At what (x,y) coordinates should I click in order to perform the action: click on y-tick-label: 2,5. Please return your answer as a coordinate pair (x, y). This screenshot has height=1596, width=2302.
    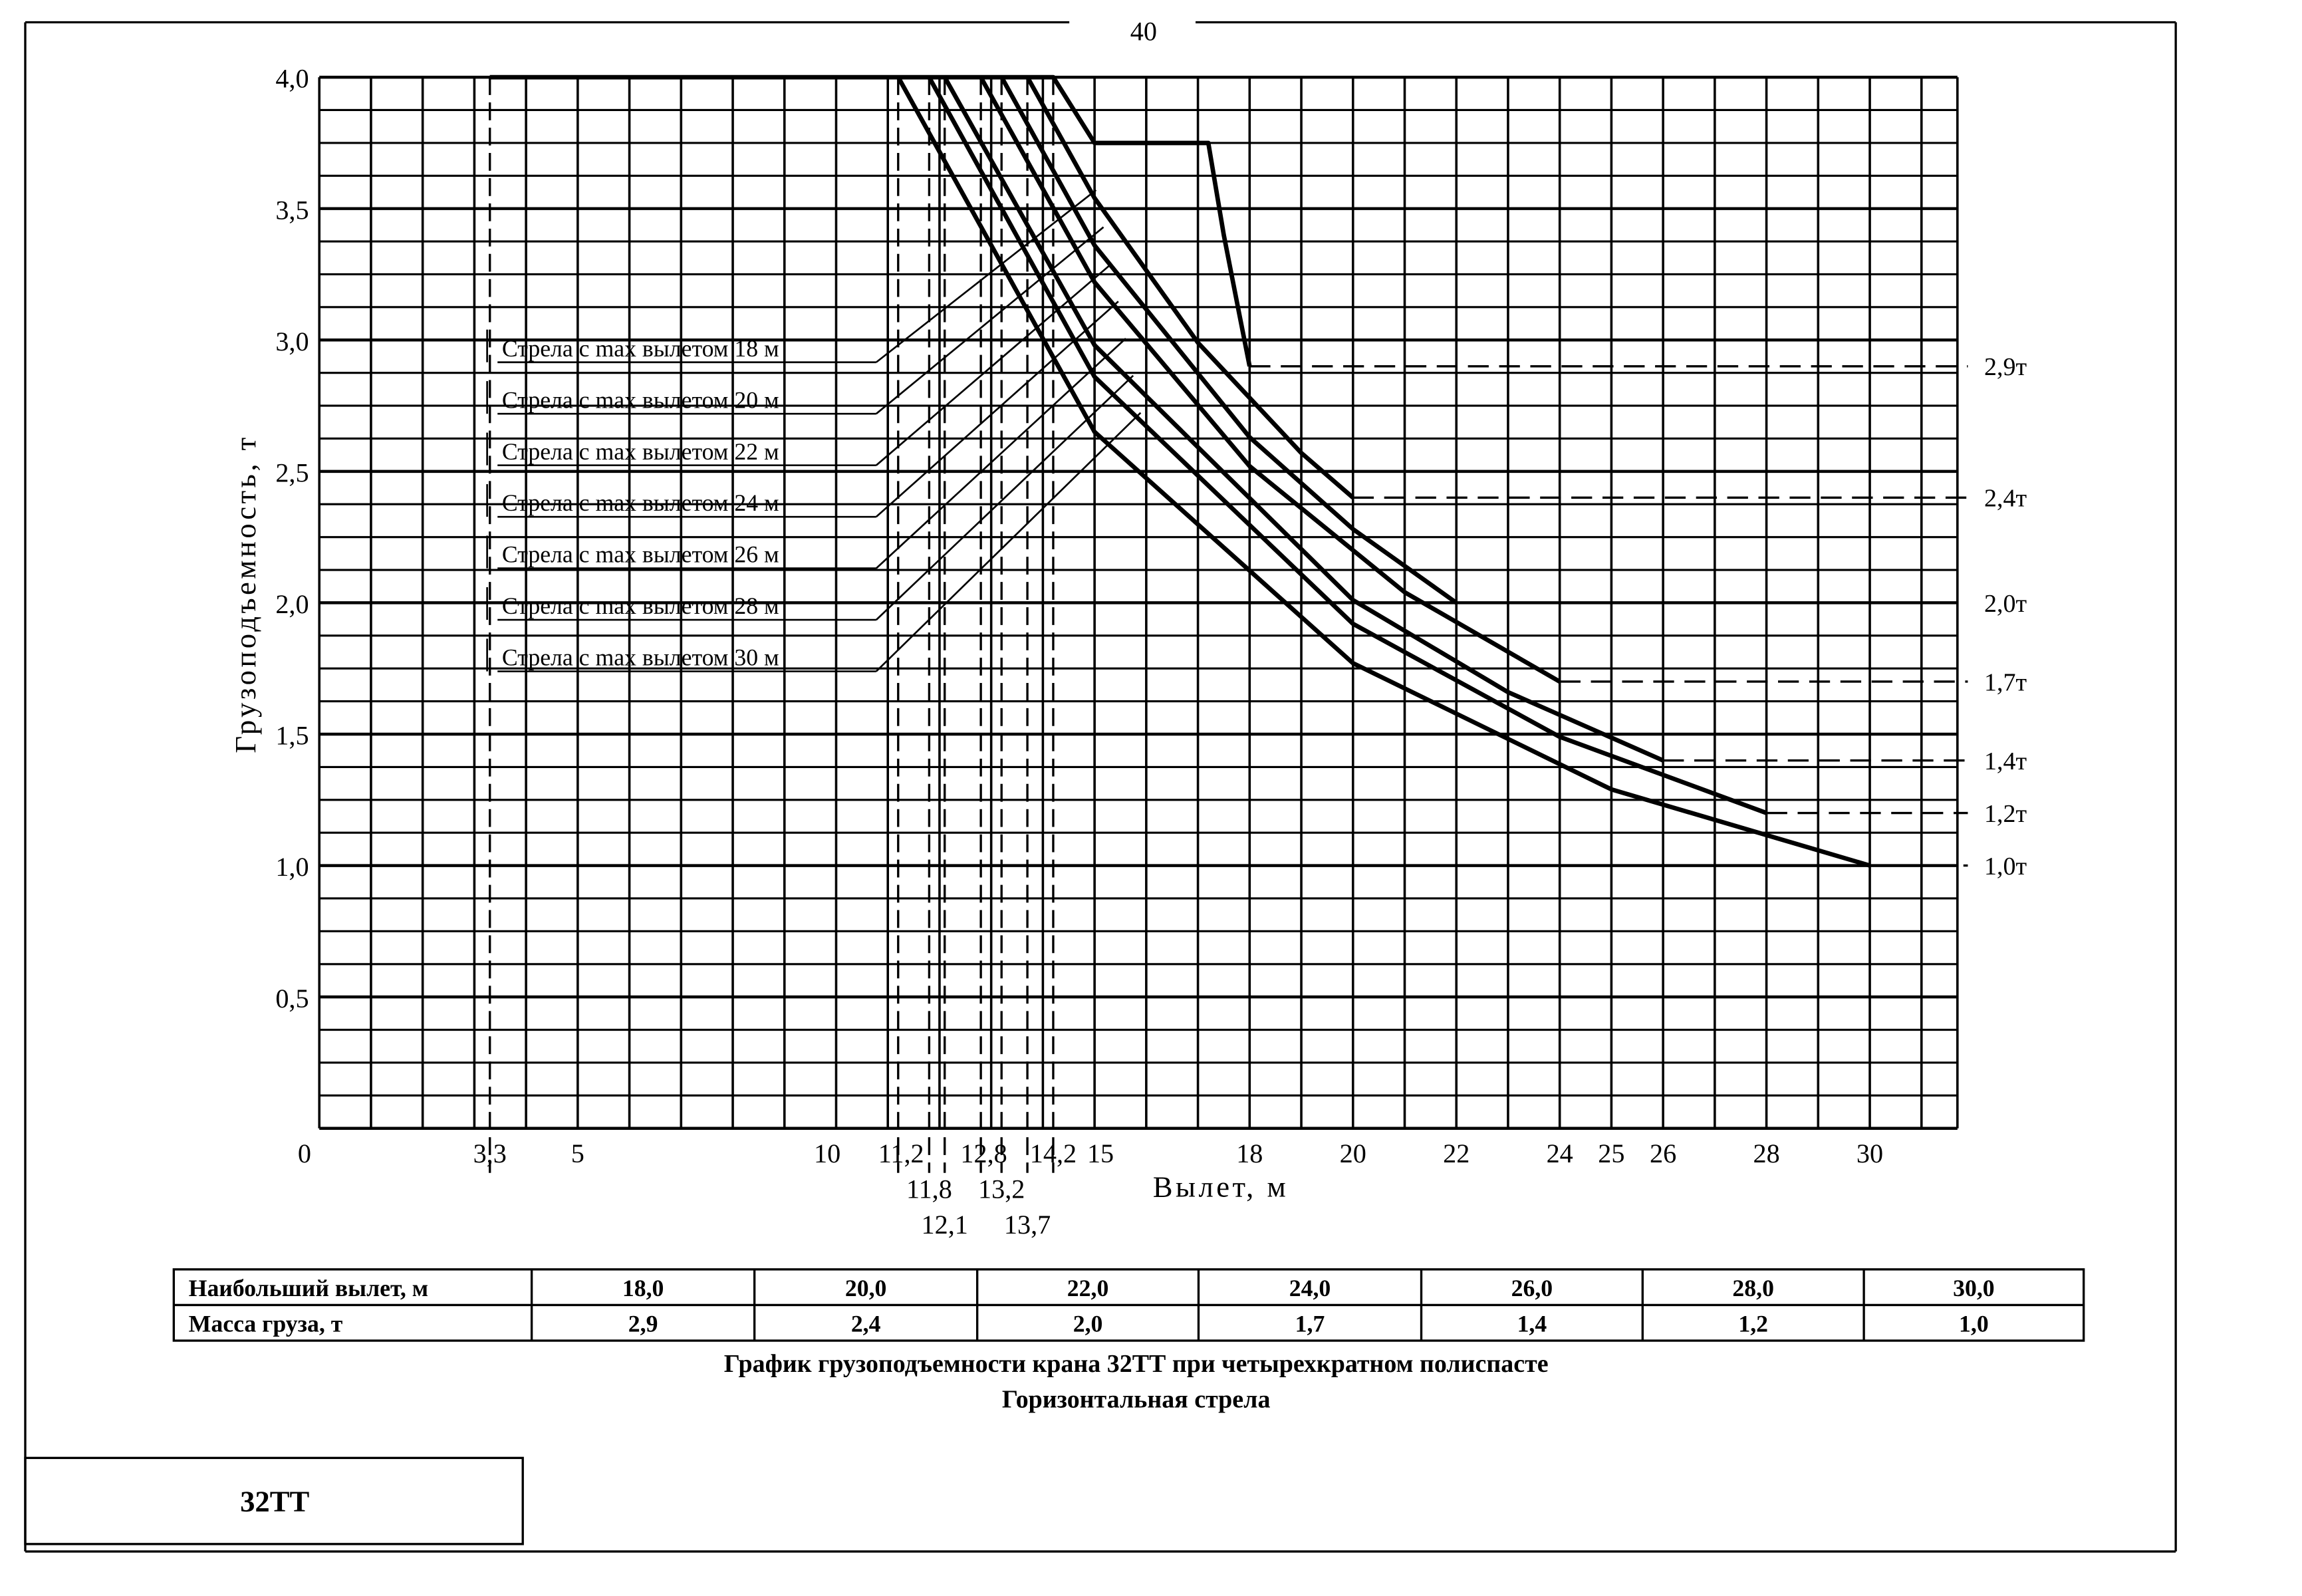
    Looking at the image, I should click on (292, 472).